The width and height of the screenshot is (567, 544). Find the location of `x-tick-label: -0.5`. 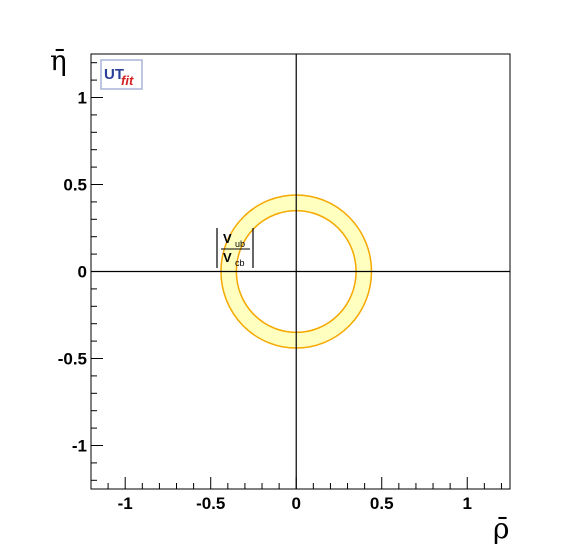

x-tick-label: -0.5 is located at coordinates (210, 503).